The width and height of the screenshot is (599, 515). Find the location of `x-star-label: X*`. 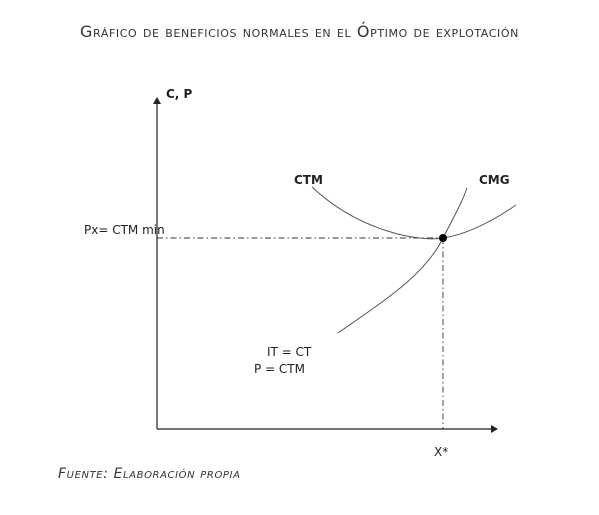

x-star-label: X* is located at coordinates (441, 452).